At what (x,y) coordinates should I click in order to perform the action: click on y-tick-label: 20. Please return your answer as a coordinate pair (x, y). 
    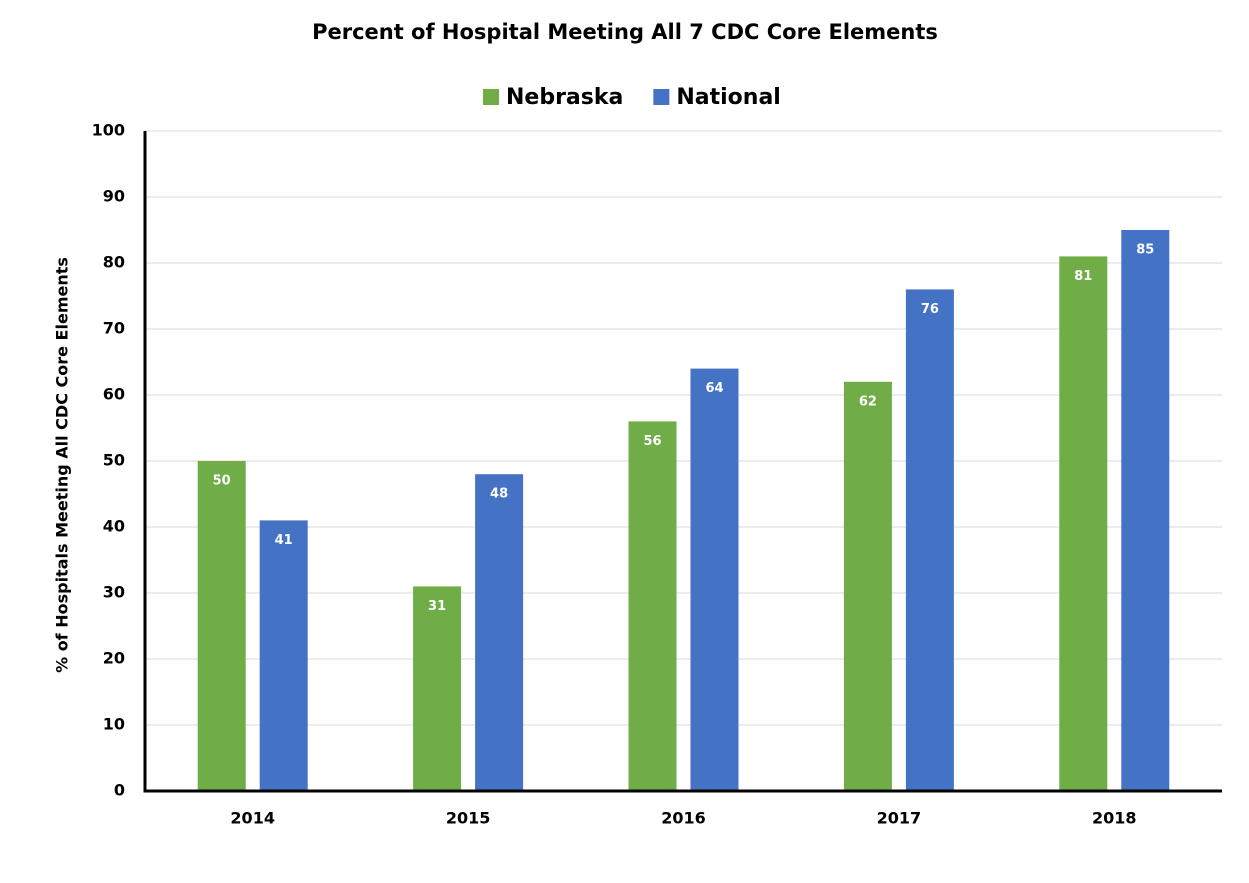
    Looking at the image, I should click on (114, 658).